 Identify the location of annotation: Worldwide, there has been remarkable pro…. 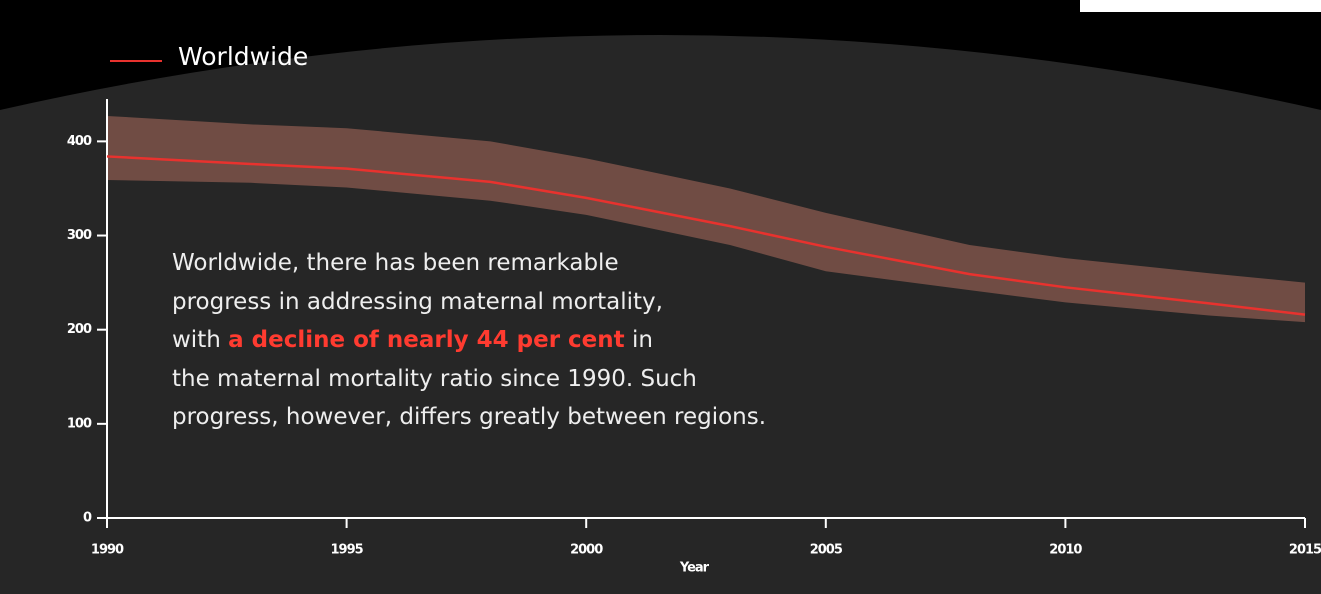
(469, 340).